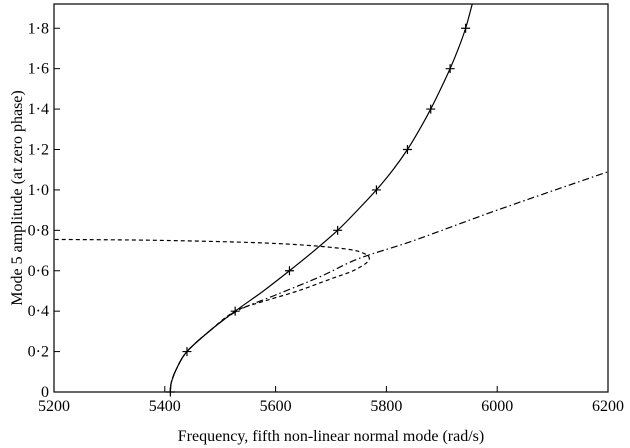 This screenshot has width=630, height=448. I want to click on x-tick-label: 5800, so click(386, 406).